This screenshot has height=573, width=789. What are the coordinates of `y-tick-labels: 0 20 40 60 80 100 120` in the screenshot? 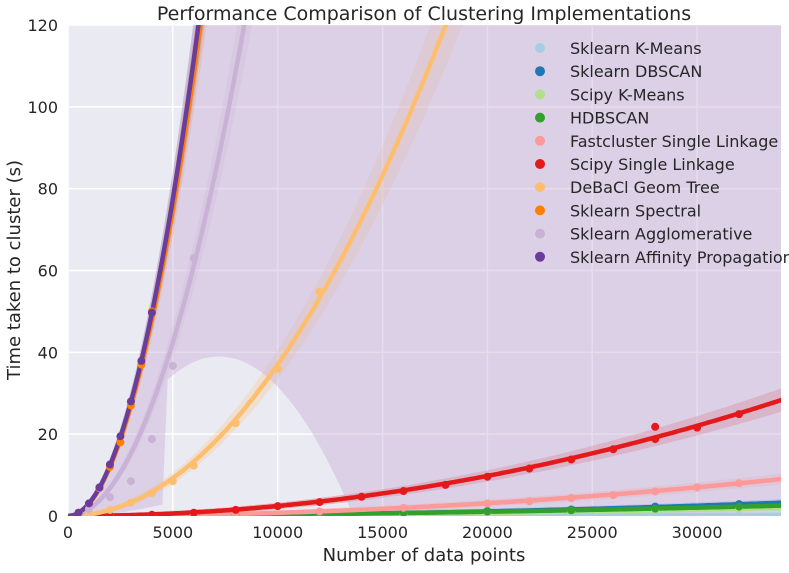 It's located at (42, 271).